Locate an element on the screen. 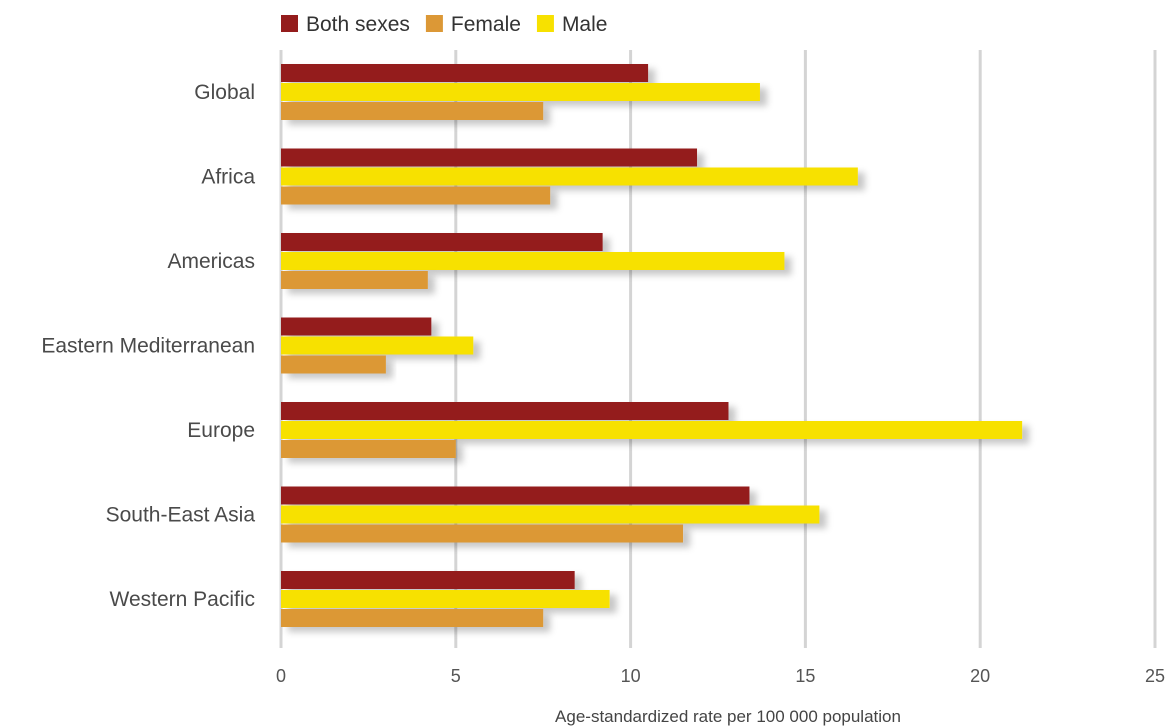 This screenshot has width=1168, height=726. category-label: Eastern Mediterranean is located at coordinates (148, 346).